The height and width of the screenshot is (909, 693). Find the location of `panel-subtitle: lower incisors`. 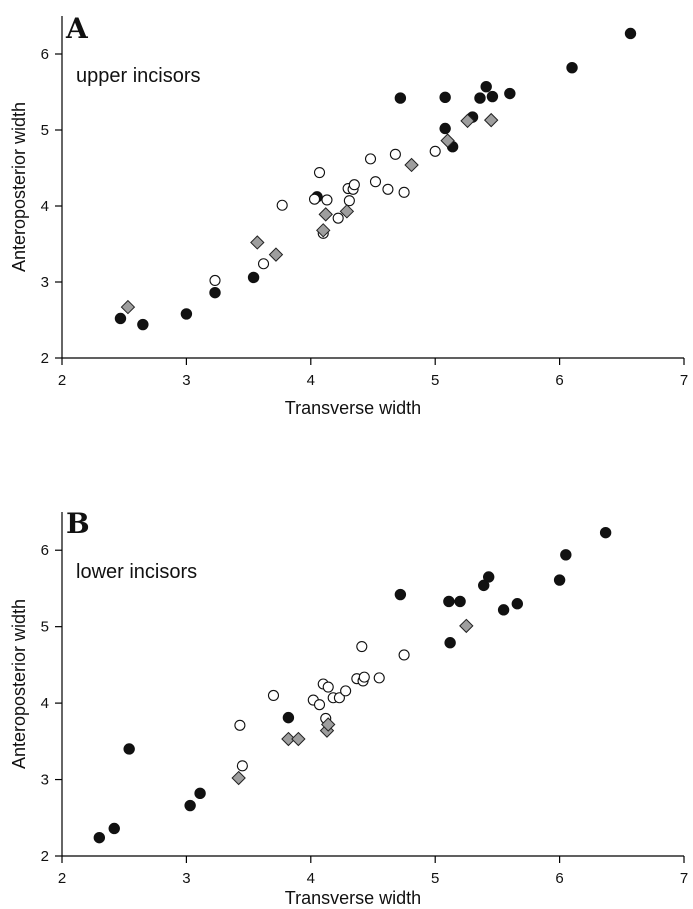

panel-subtitle: lower incisors is located at coordinates (136, 572).